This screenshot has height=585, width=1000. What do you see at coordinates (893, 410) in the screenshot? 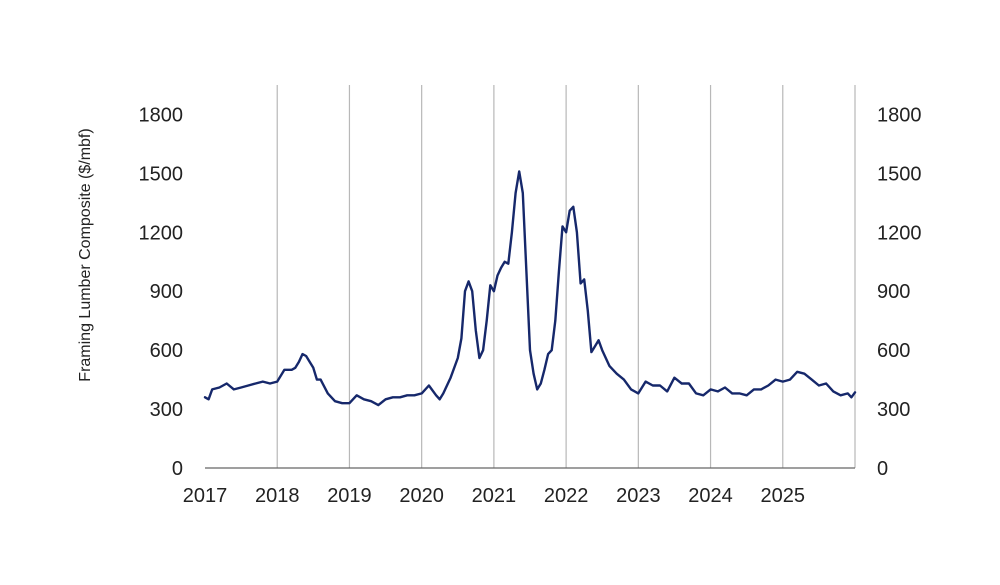
I see `right-y-tick-label-300: 300` at bounding box center [893, 410].